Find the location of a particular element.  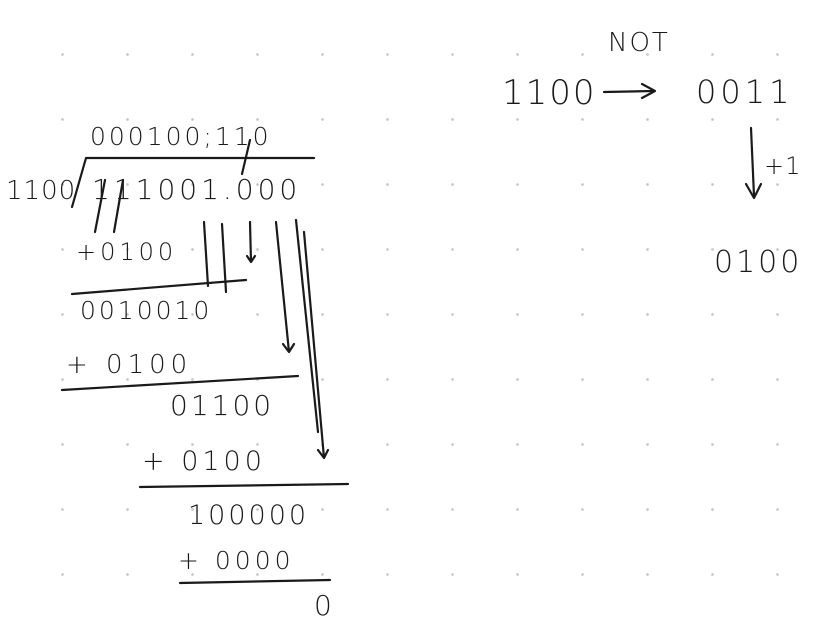

increment-arrowhead is located at coordinates (753, 191).